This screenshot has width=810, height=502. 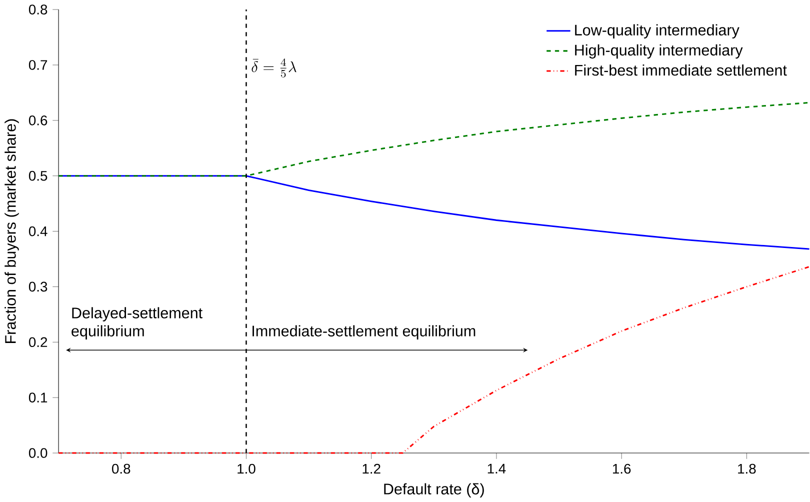 I want to click on y-tick-label: 0.5, so click(x=38, y=175).